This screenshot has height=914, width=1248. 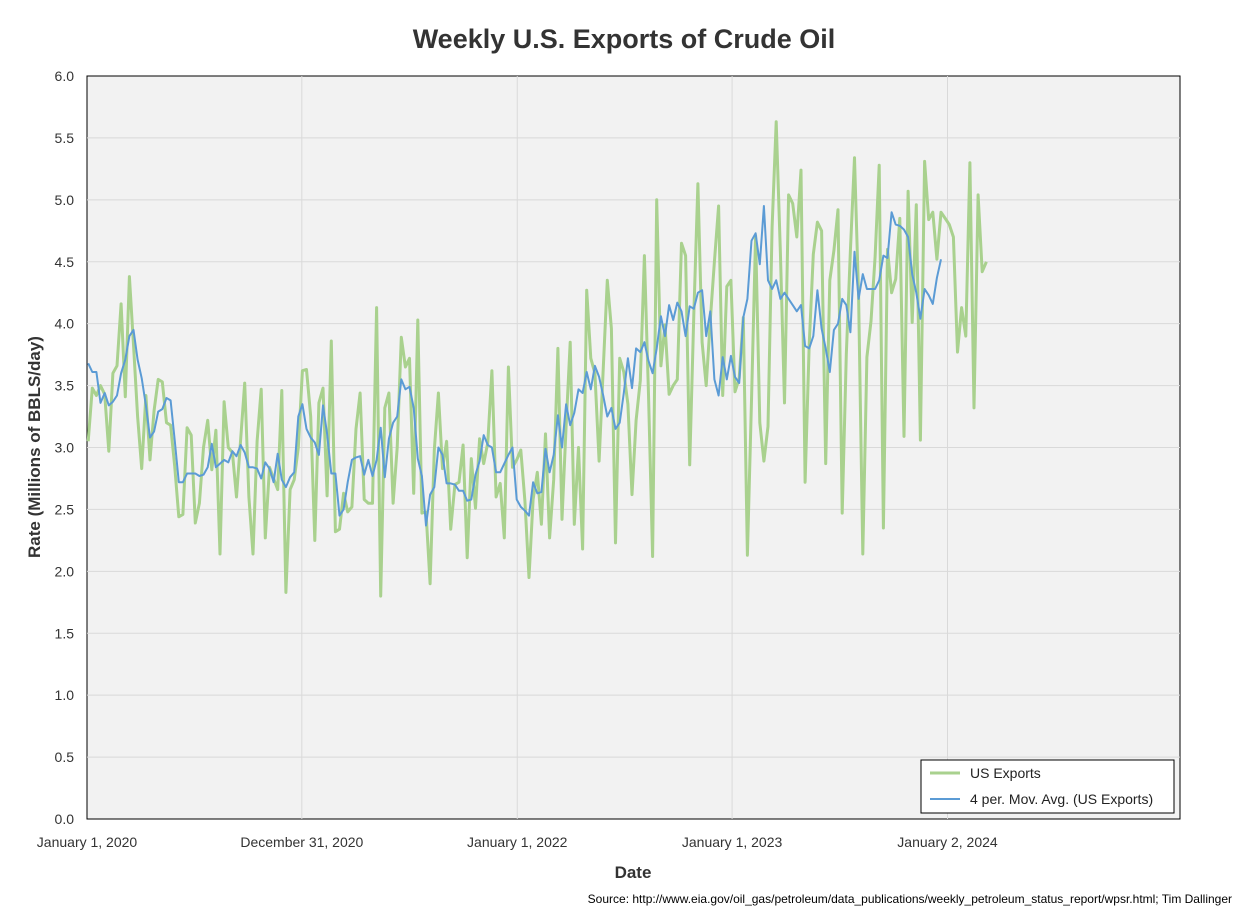 I want to click on y-axis-title: Rate (Millions of BBLS/day), so click(x=34, y=447).